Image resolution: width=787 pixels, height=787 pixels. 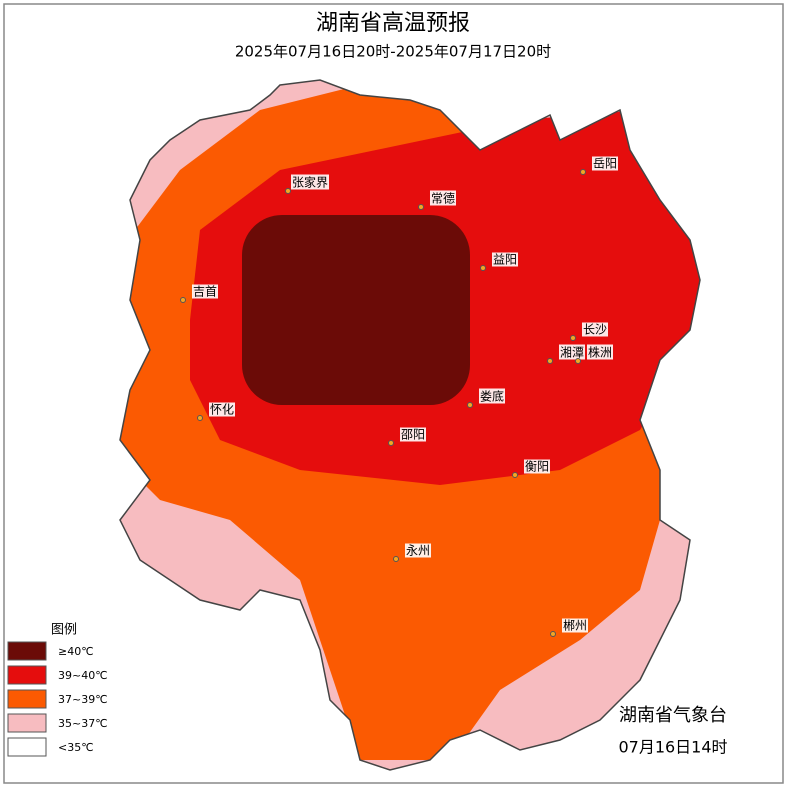 I want to click on legend-label: <35℃, so click(x=76, y=747).